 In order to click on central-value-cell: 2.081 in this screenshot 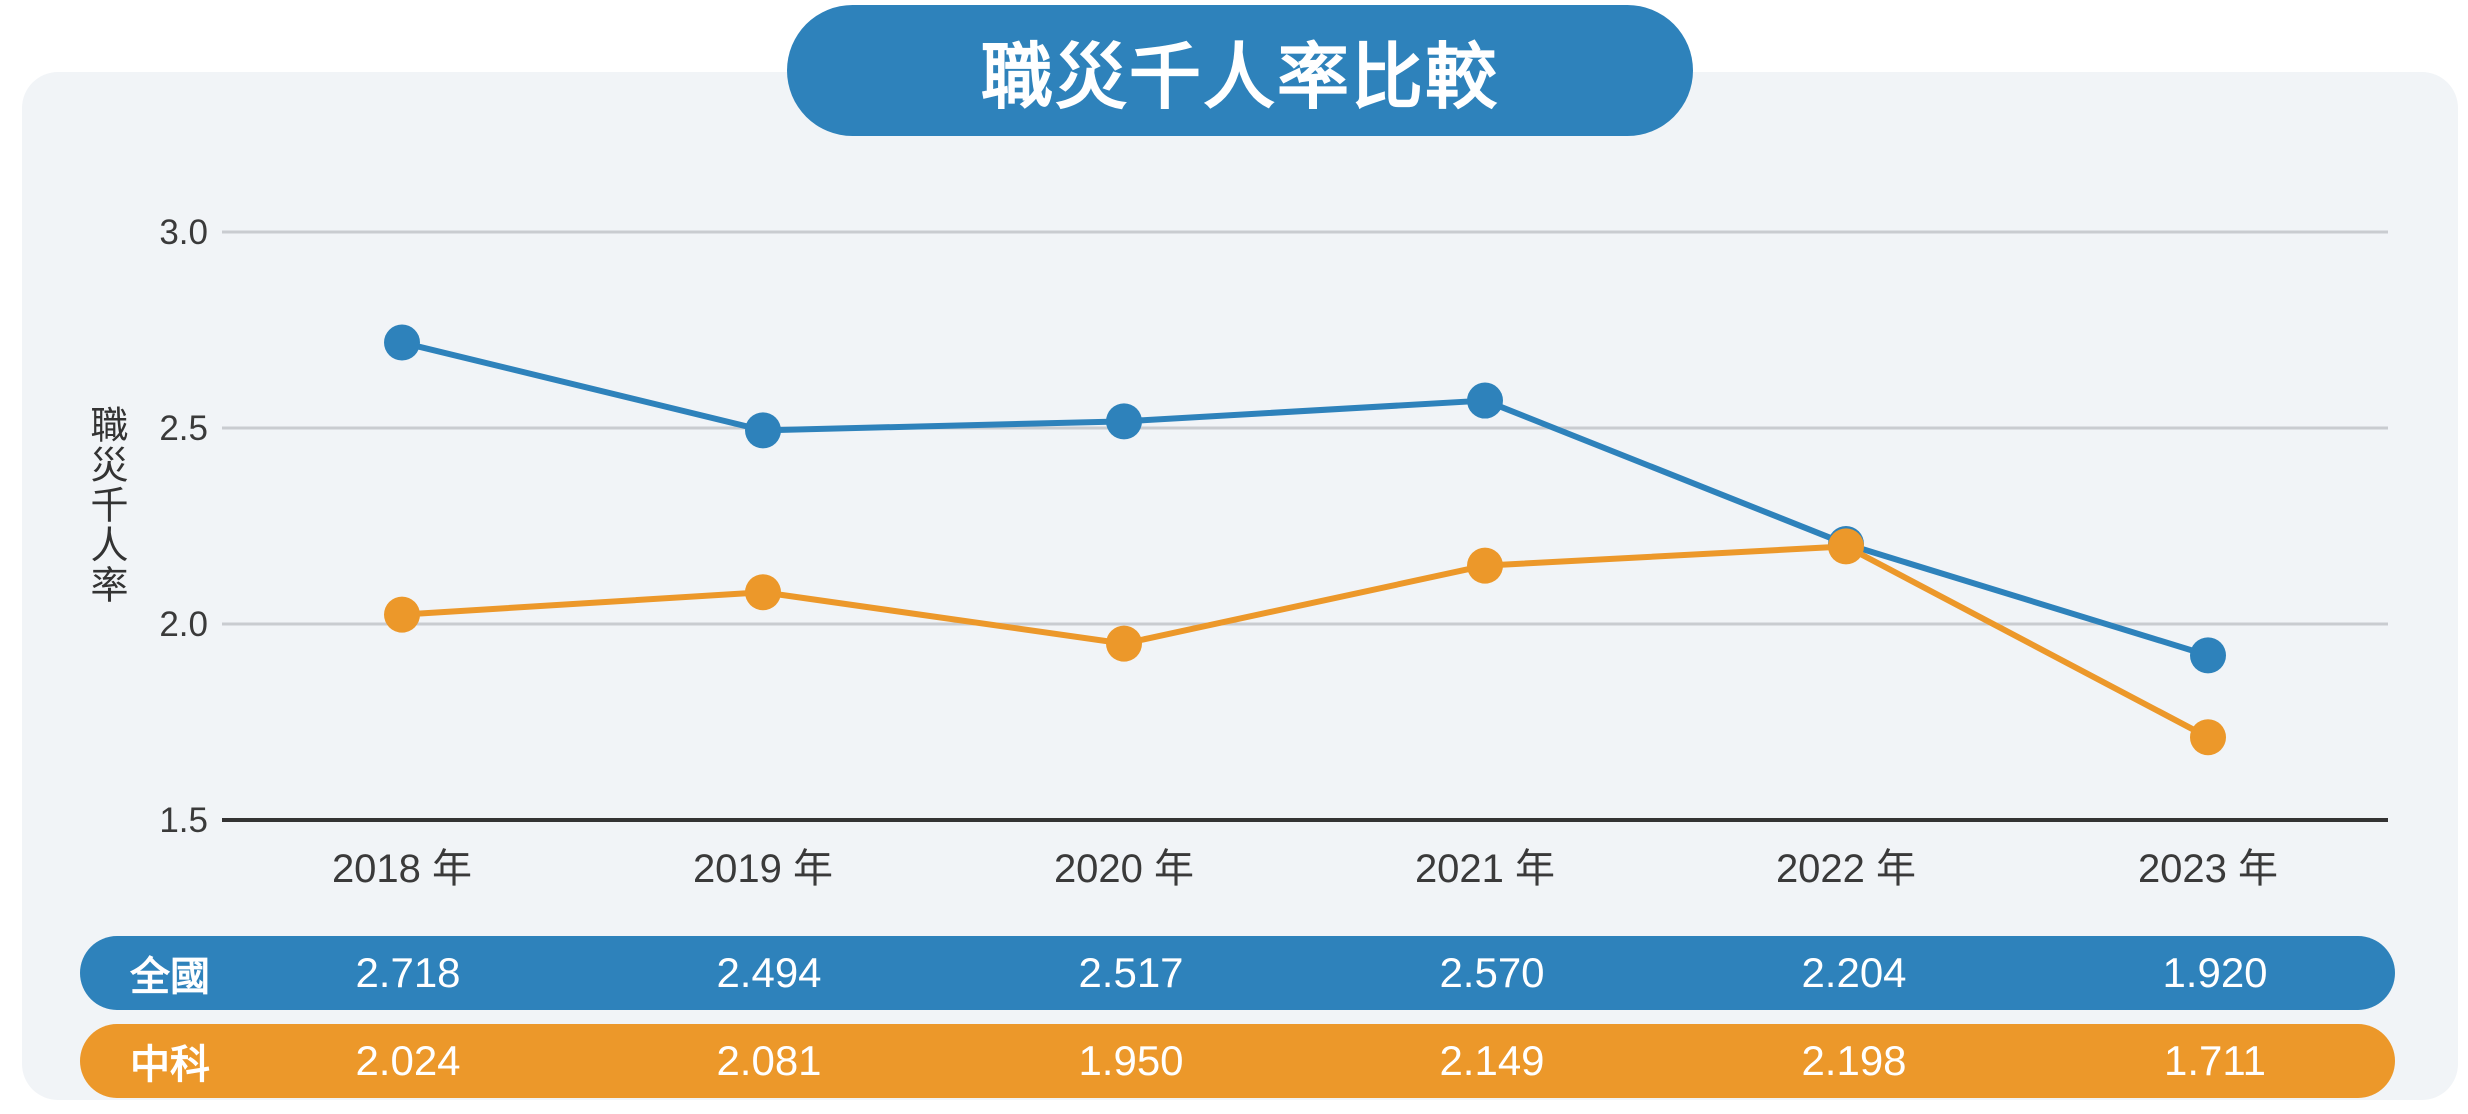, I will do `click(769, 1060)`.